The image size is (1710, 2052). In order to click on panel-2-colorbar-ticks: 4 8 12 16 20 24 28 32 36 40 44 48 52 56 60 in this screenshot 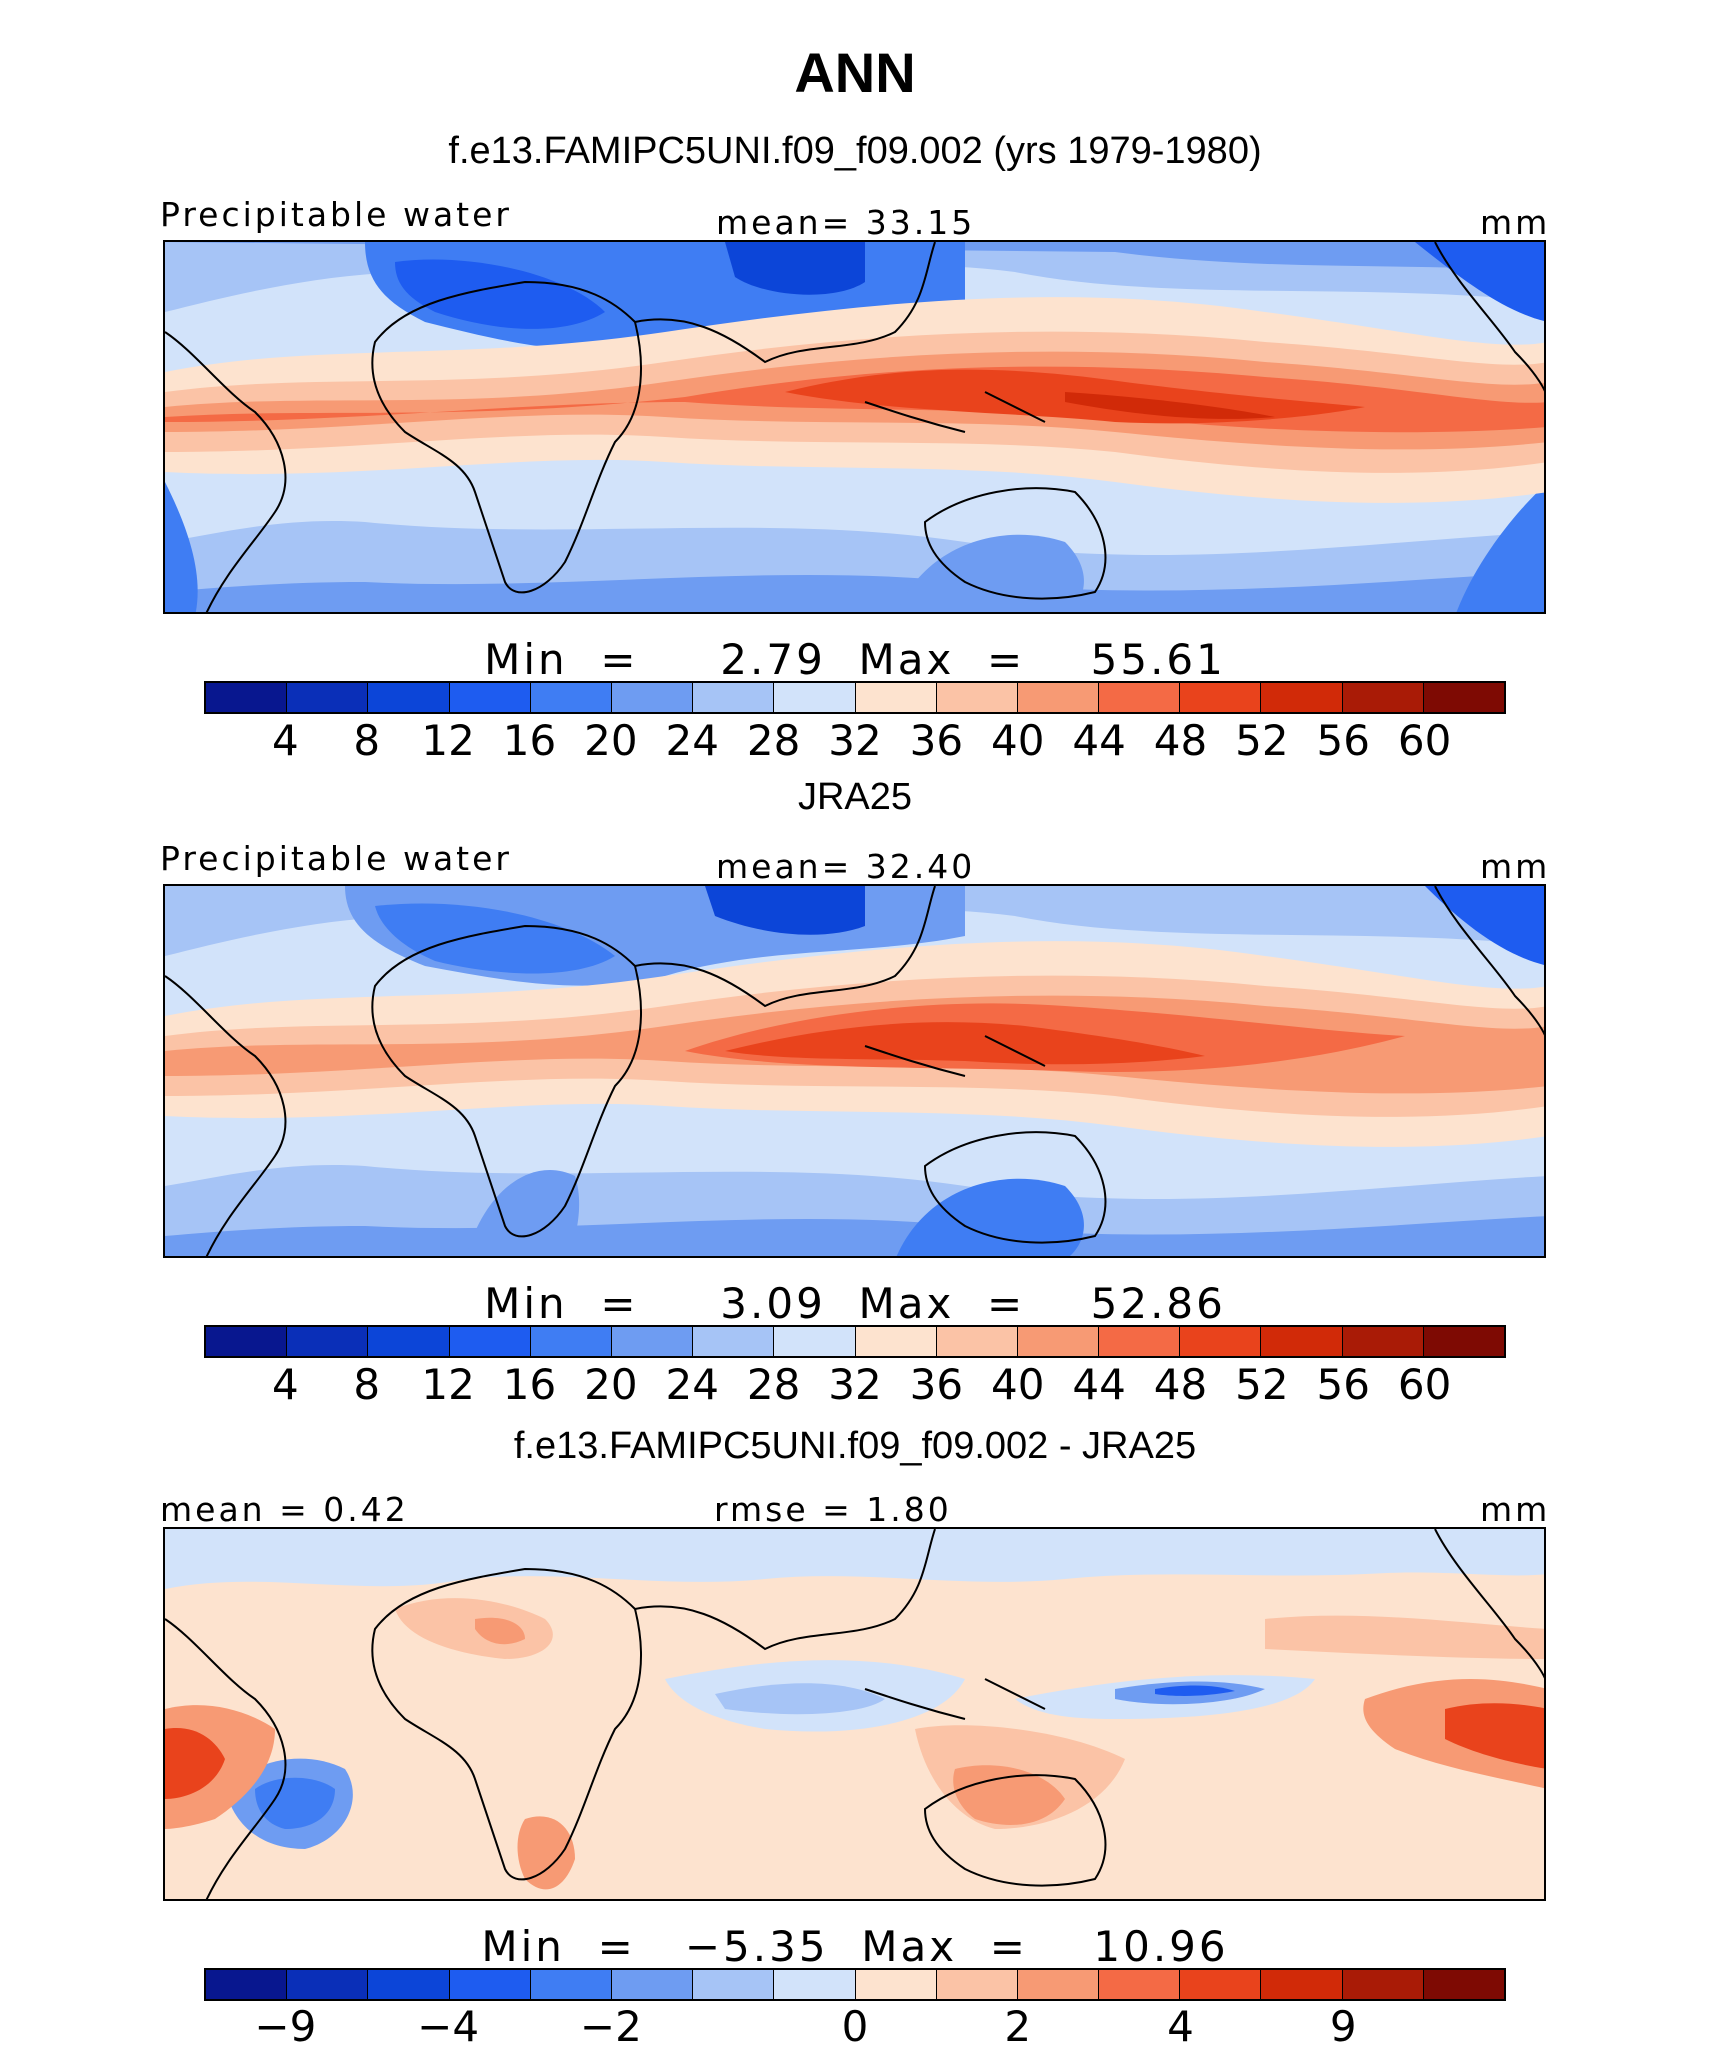, I will do `click(855, 1385)`.